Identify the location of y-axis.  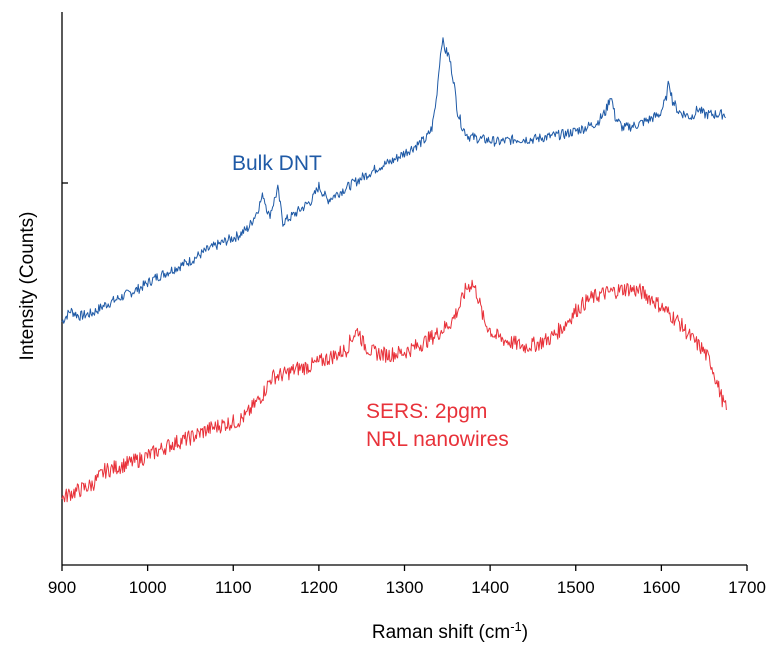
(64, 288).